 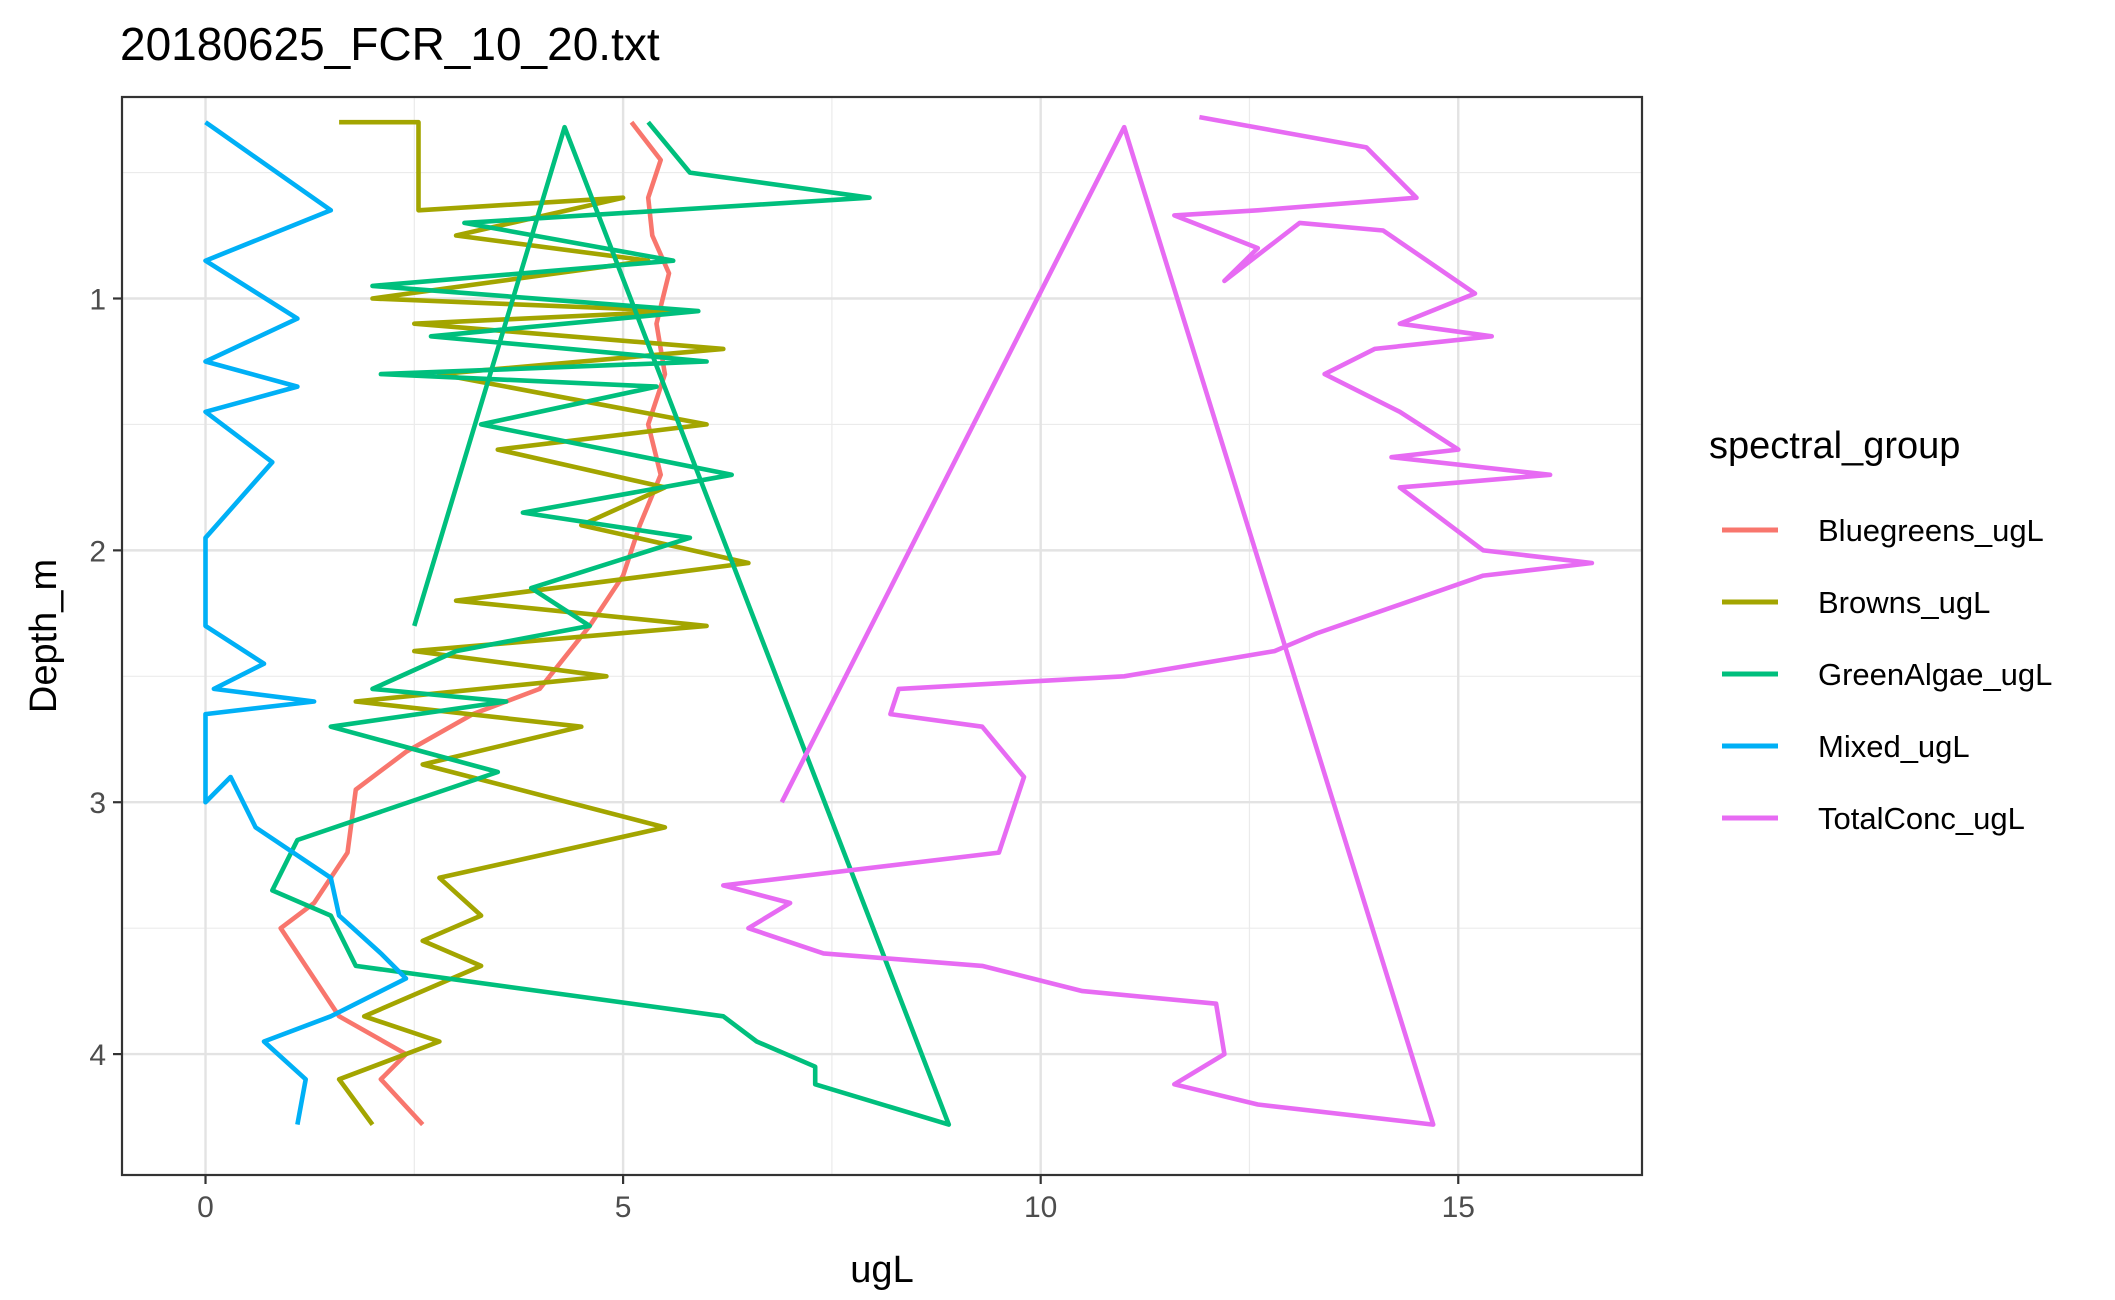 What do you see at coordinates (1935, 674) in the screenshot?
I see `legend-label: GreenAlgae_ugL` at bounding box center [1935, 674].